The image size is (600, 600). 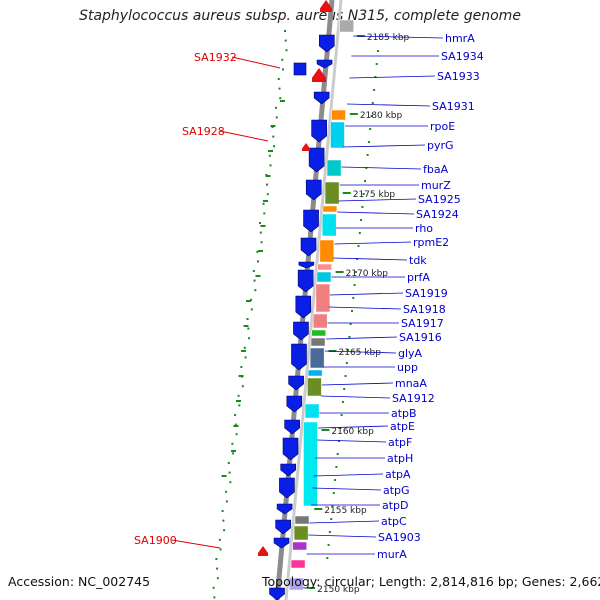 What do you see at coordinates (407, 367) in the screenshot?
I see `gene-label: upp` at bounding box center [407, 367].